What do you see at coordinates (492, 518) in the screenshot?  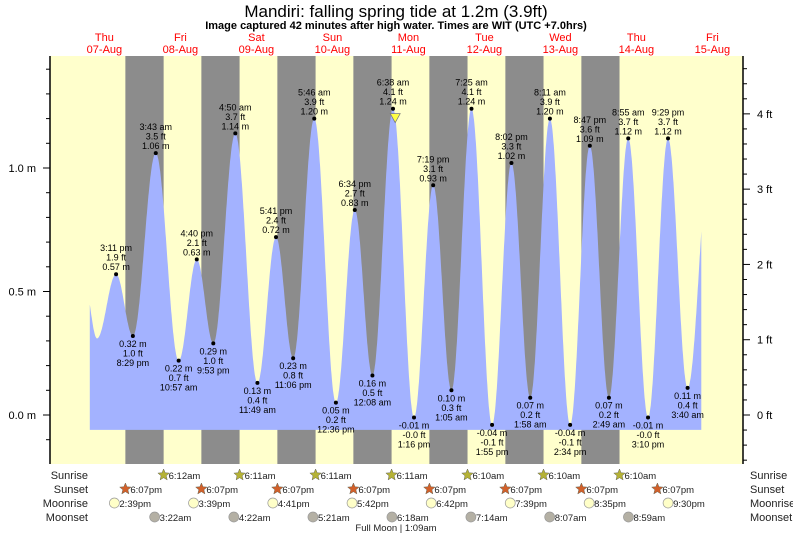 I see `moonset-time: 7:14am` at bounding box center [492, 518].